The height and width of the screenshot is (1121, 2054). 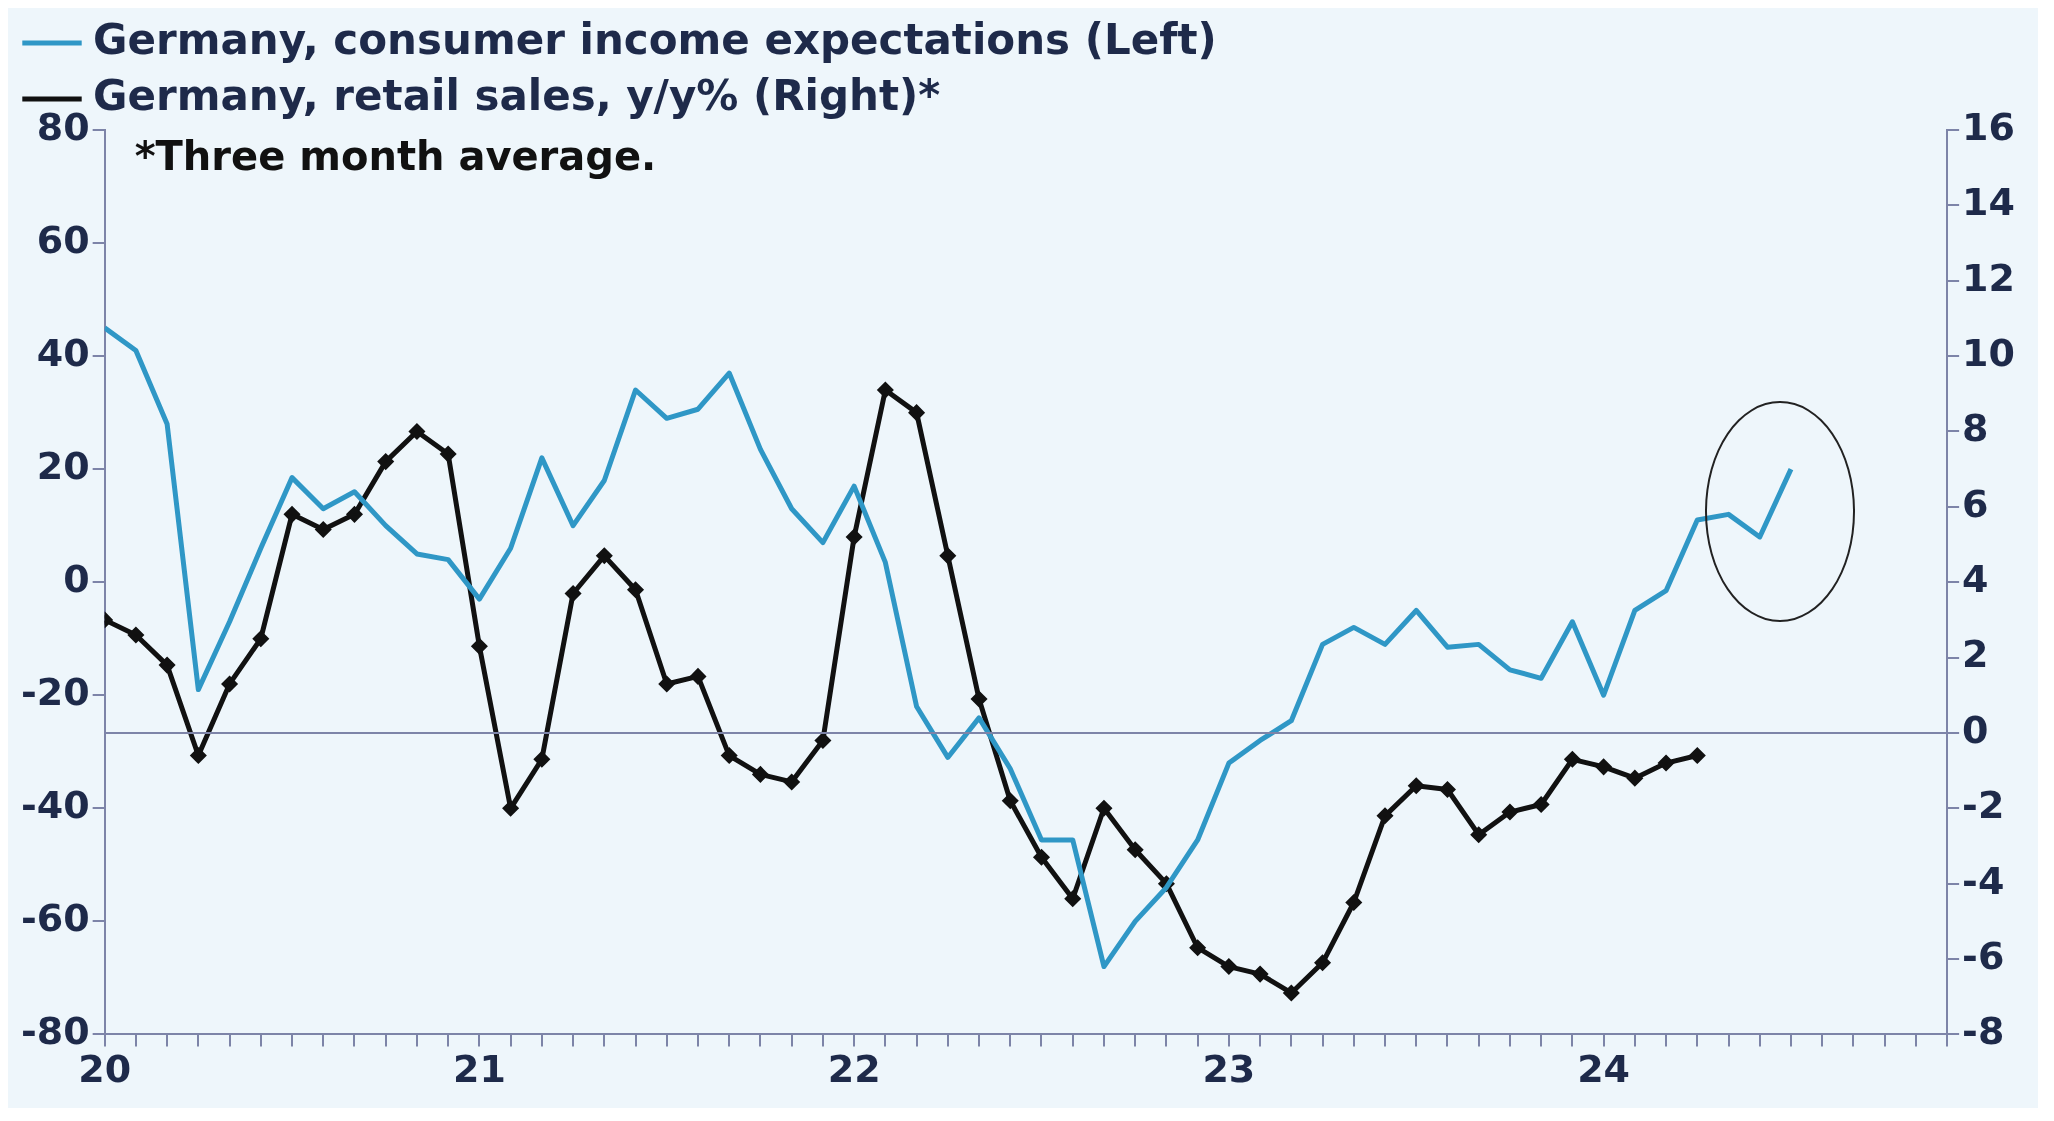 I want to click on y-tick-label: -60, so click(x=55, y=918).